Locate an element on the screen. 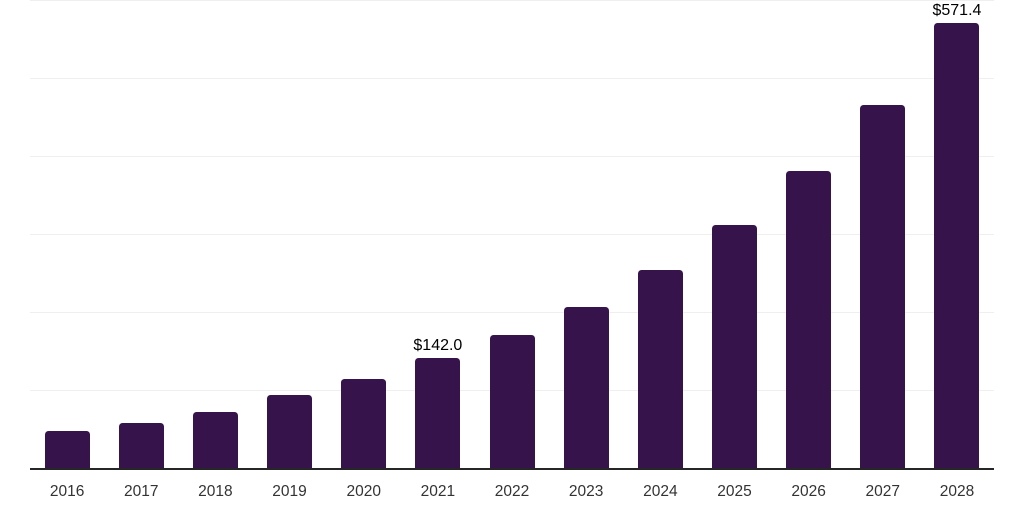 Image resolution: width=1024 pixels, height=512 pixels. x-axis-label-2016: 2016 is located at coordinates (67, 491).